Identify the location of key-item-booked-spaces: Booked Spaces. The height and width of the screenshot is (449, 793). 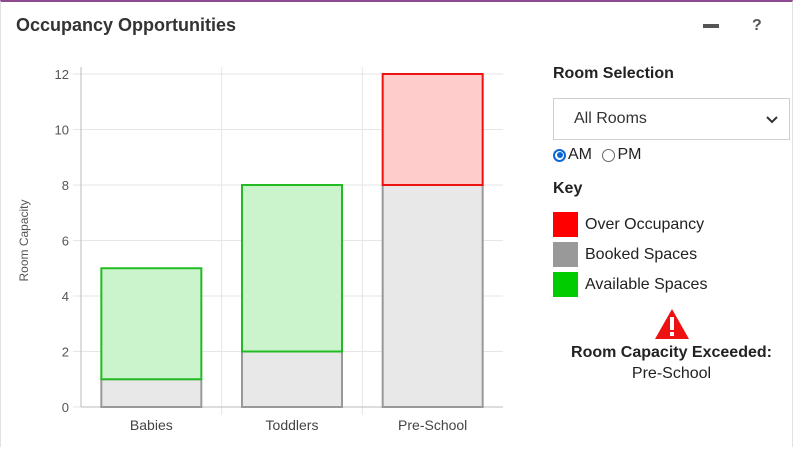
(625, 254).